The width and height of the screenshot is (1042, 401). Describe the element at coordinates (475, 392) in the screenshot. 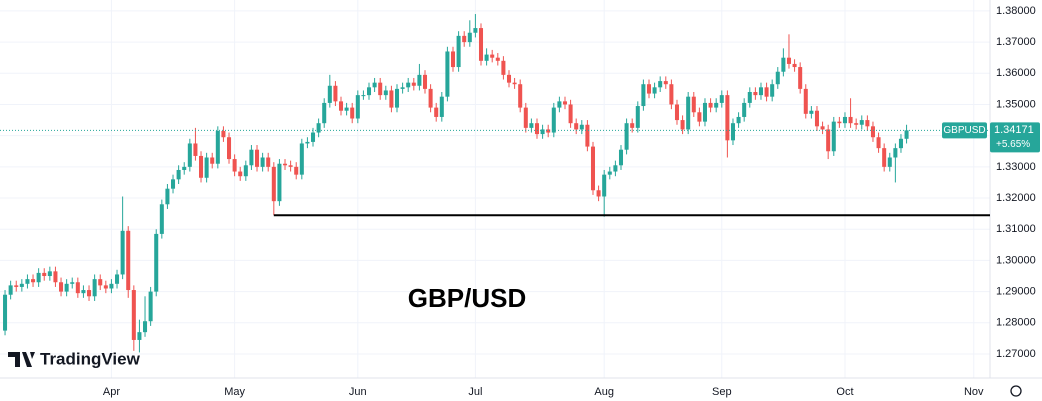

I see `x-tick-label: Jul` at that location.